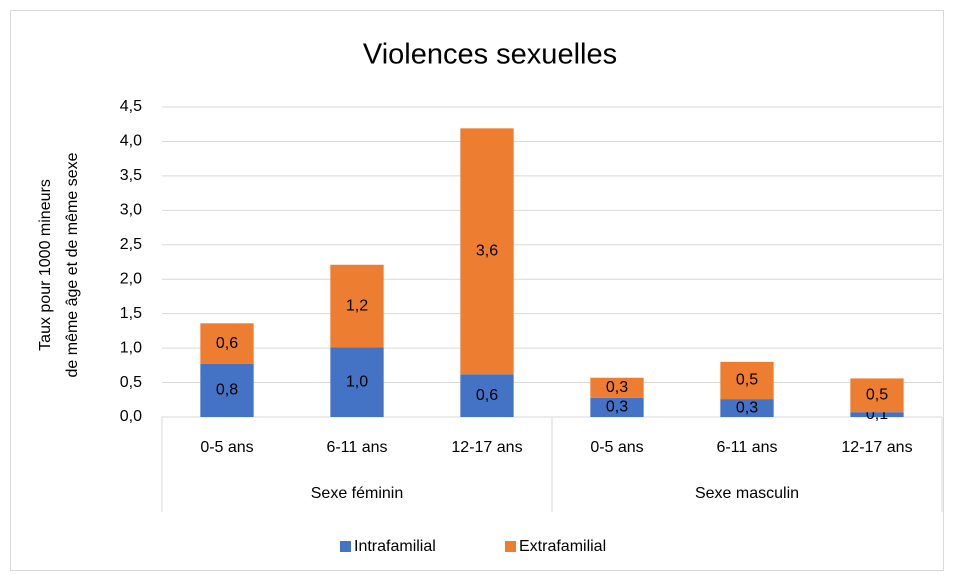 This screenshot has width=954, height=575. Describe the element at coordinates (131, 141) in the screenshot. I see `y-tick-label: 4,0` at that location.